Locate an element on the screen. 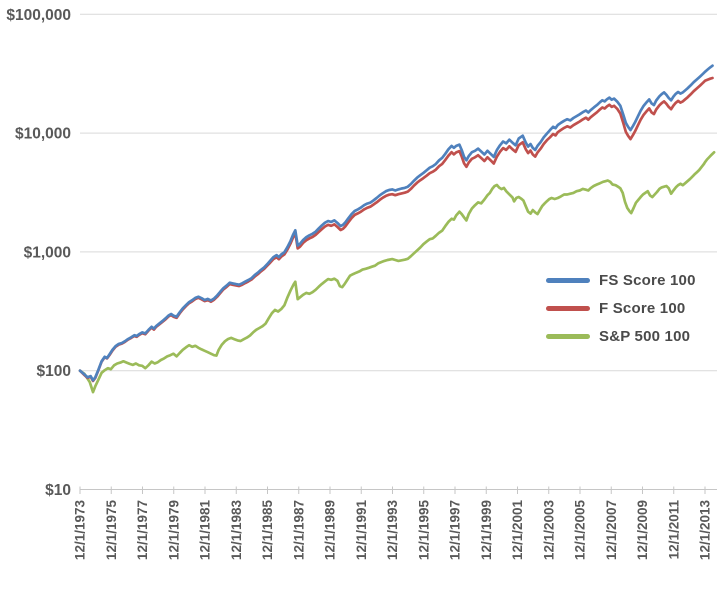 The width and height of the screenshot is (722, 590). x-axis-tick-label: 12/1/2003 is located at coordinates (548, 530).